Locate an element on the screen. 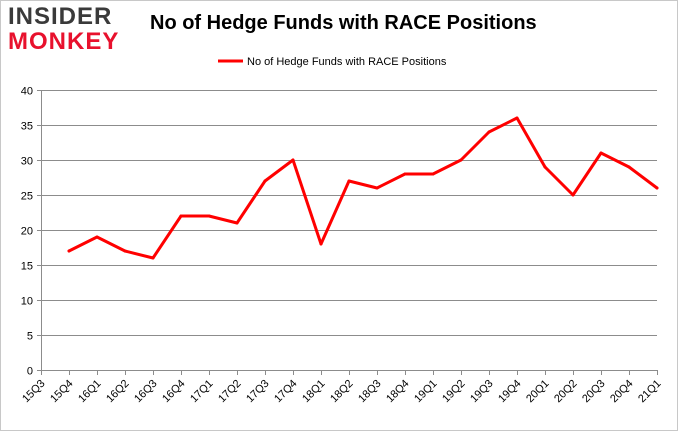 Image resolution: width=678 pixels, height=431 pixels. x-tick-label: 19Q4 is located at coordinates (510, 392).